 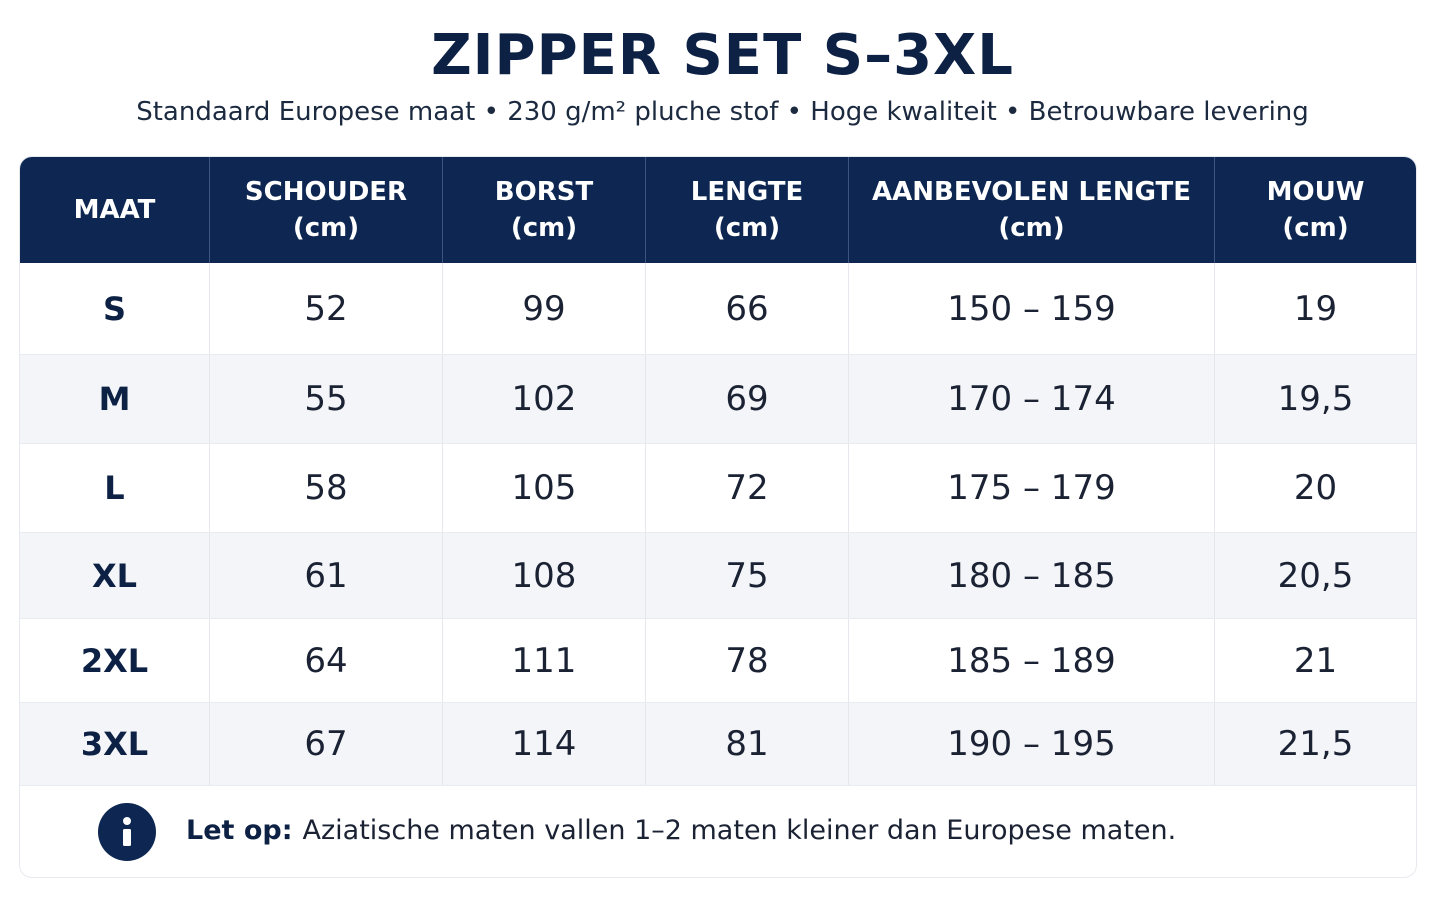 What do you see at coordinates (544, 399) in the screenshot?
I see `cell-borst: 102` at bounding box center [544, 399].